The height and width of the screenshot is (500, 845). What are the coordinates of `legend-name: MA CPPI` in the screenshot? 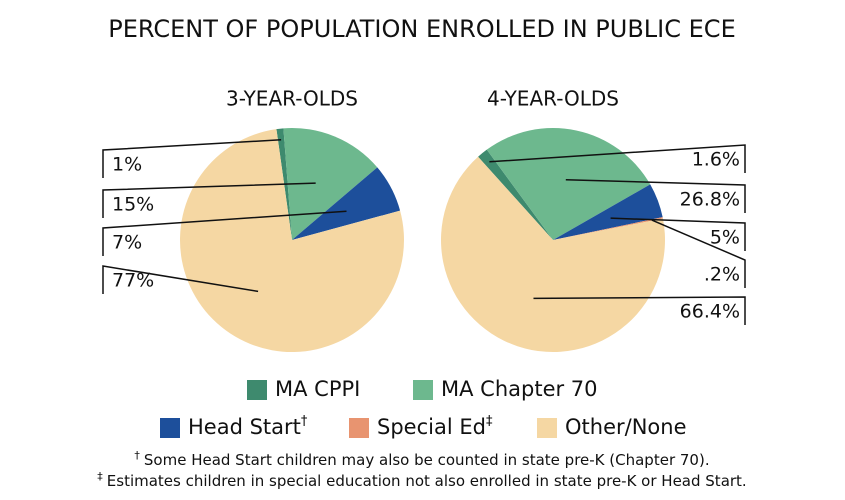 It's located at (317, 389).